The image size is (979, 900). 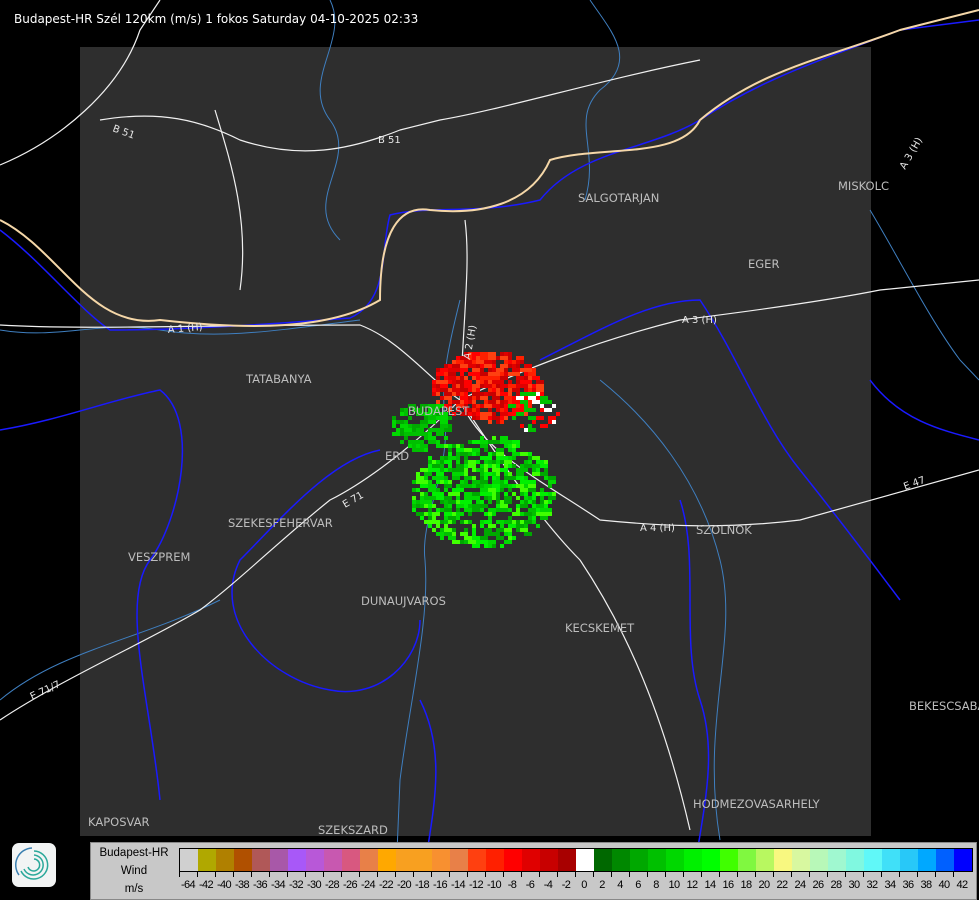 What do you see at coordinates (699, 320) in the screenshot?
I see `road-label: A 3 (H)` at bounding box center [699, 320].